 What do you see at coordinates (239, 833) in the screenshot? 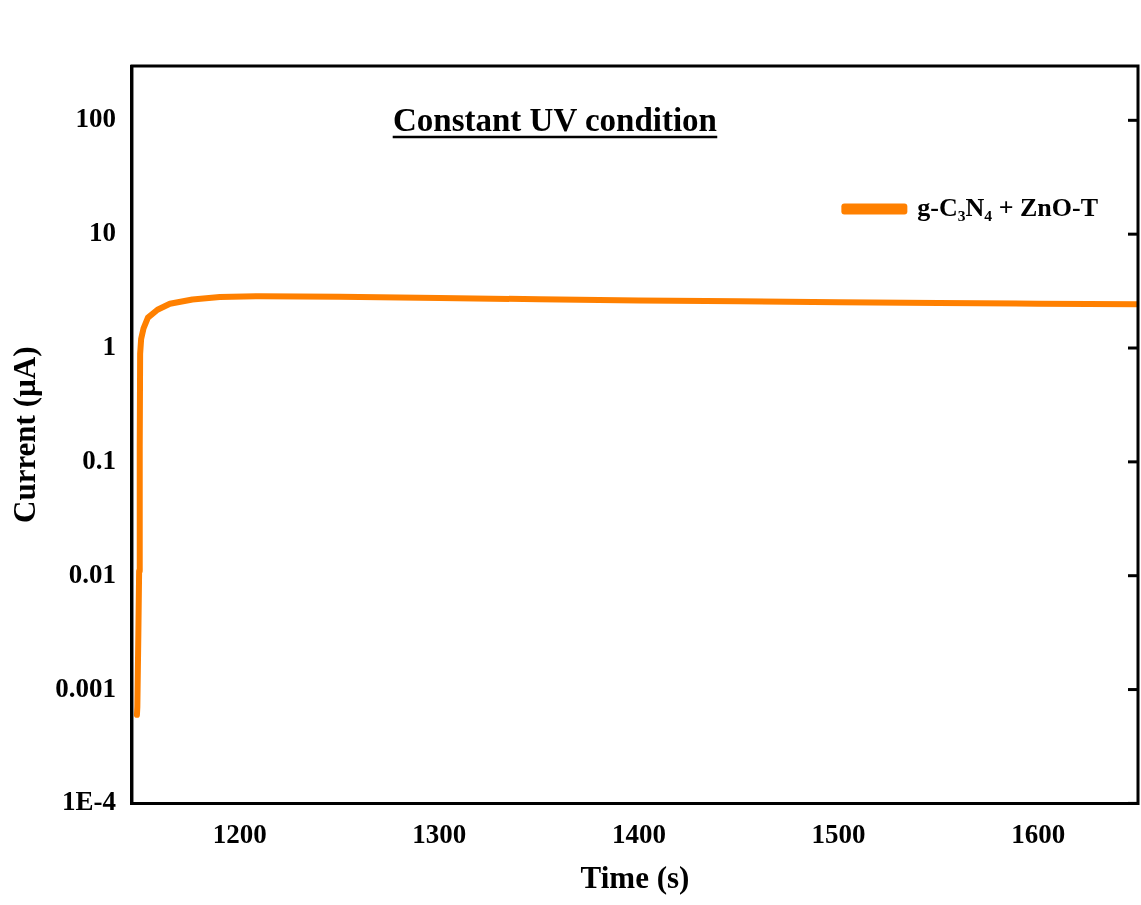
I see `x-tick-label: 1200` at bounding box center [239, 833].